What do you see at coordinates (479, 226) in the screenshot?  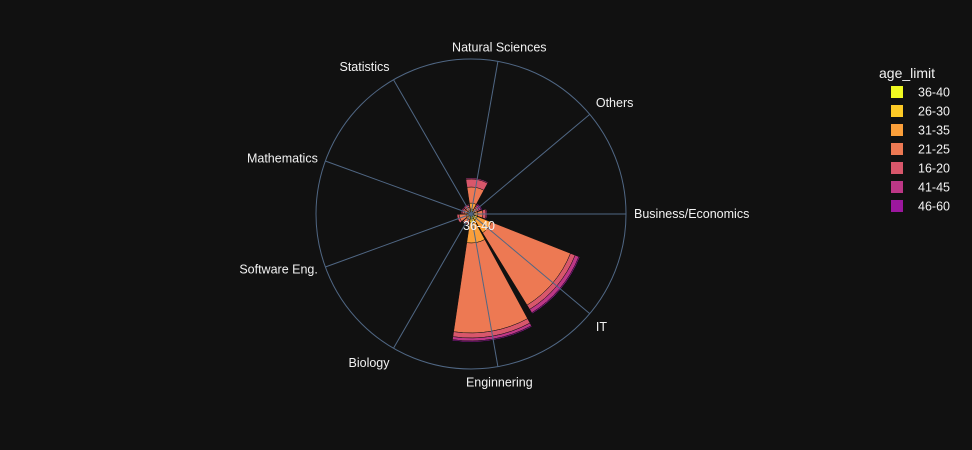 I see `radial-tick-label: 36-40` at bounding box center [479, 226].